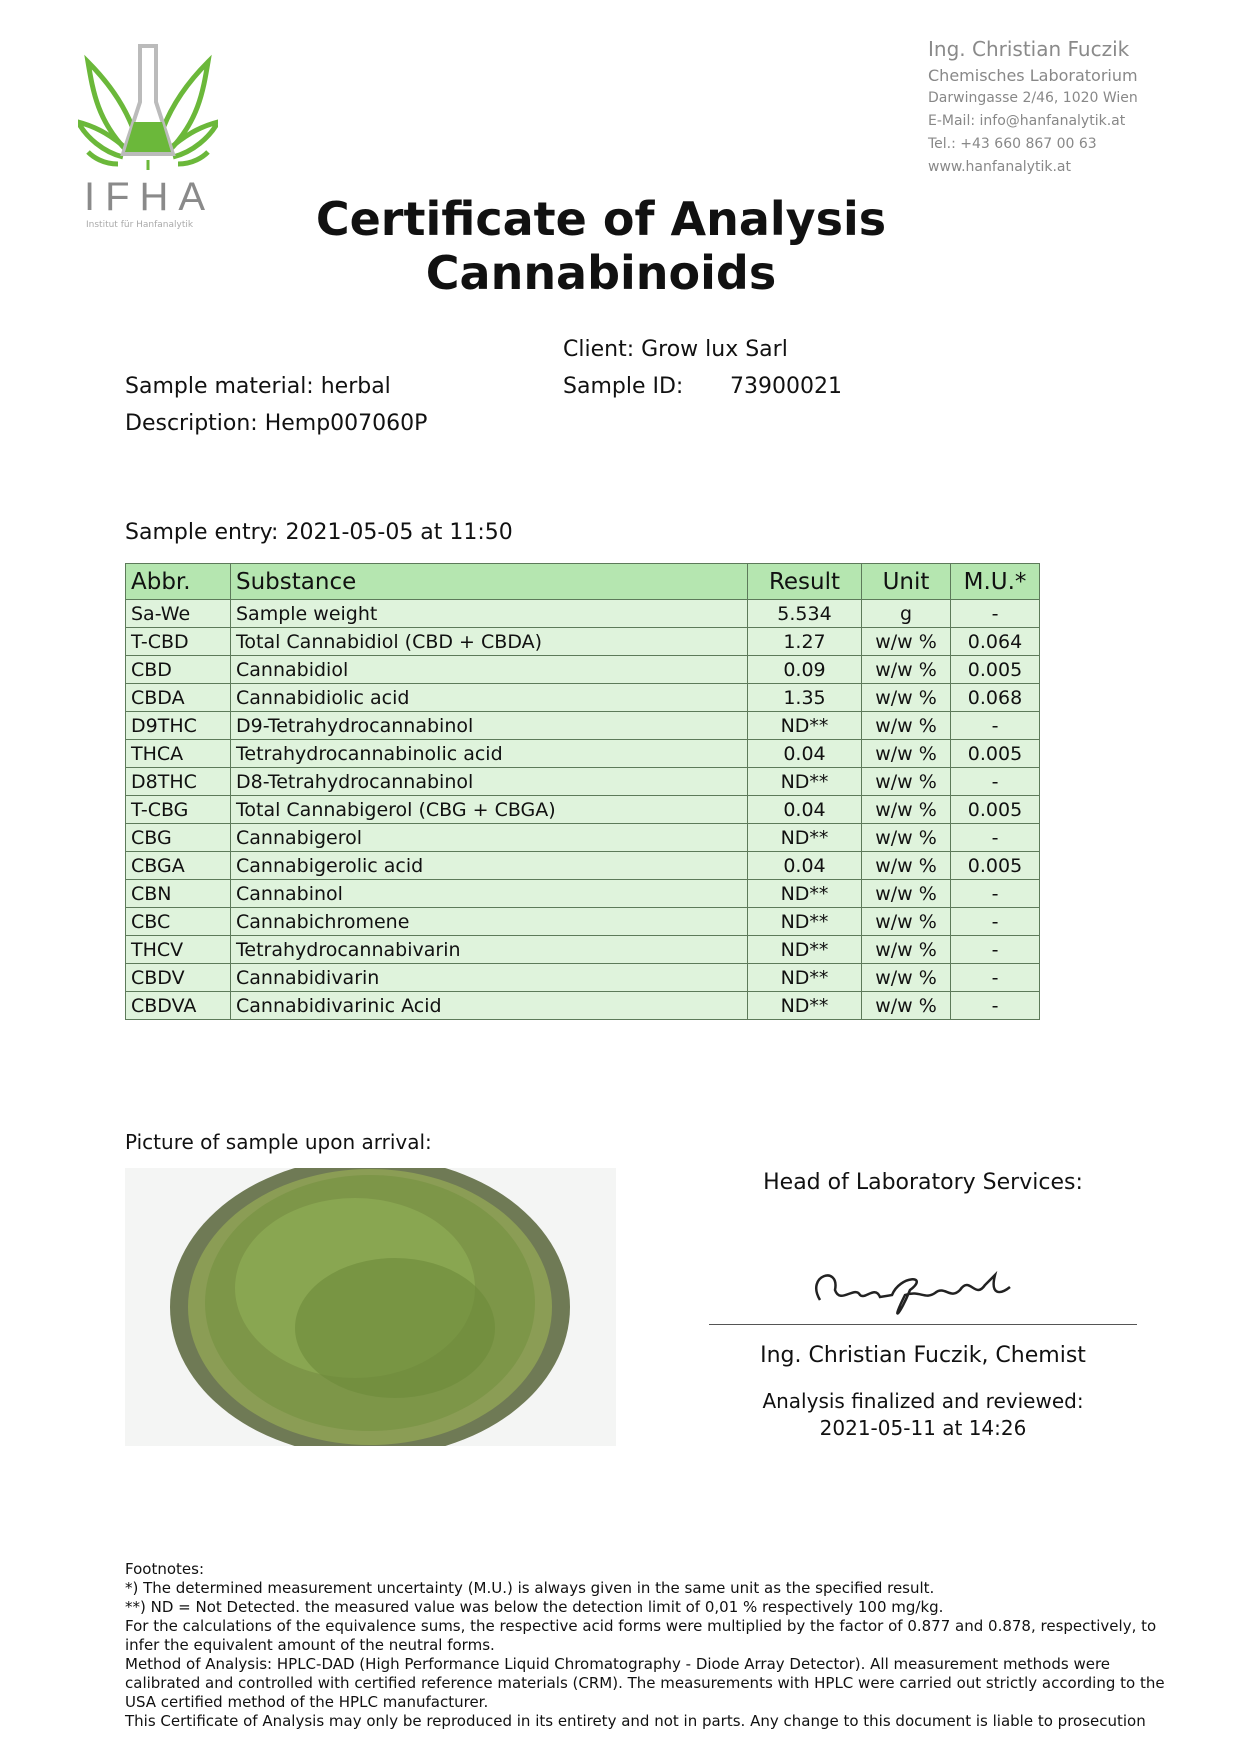 The image size is (1239, 1754). What do you see at coordinates (906, 581) in the screenshot?
I see `column-header: Unit` at bounding box center [906, 581].